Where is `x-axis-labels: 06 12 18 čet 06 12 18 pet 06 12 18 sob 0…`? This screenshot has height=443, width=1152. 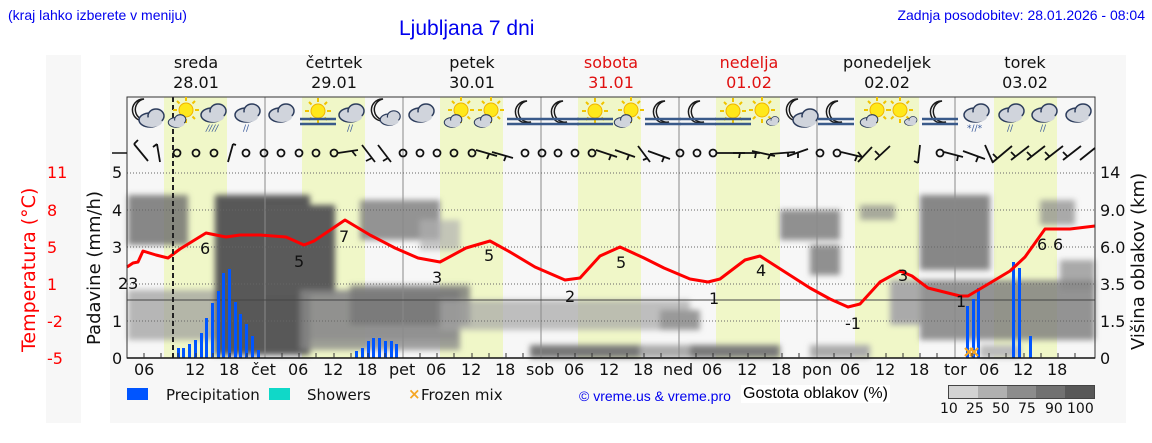 x-axis-labels: 06 12 18 čet 06 12 18 pet 06 12 18 sob 0… is located at coordinates (576, 371).